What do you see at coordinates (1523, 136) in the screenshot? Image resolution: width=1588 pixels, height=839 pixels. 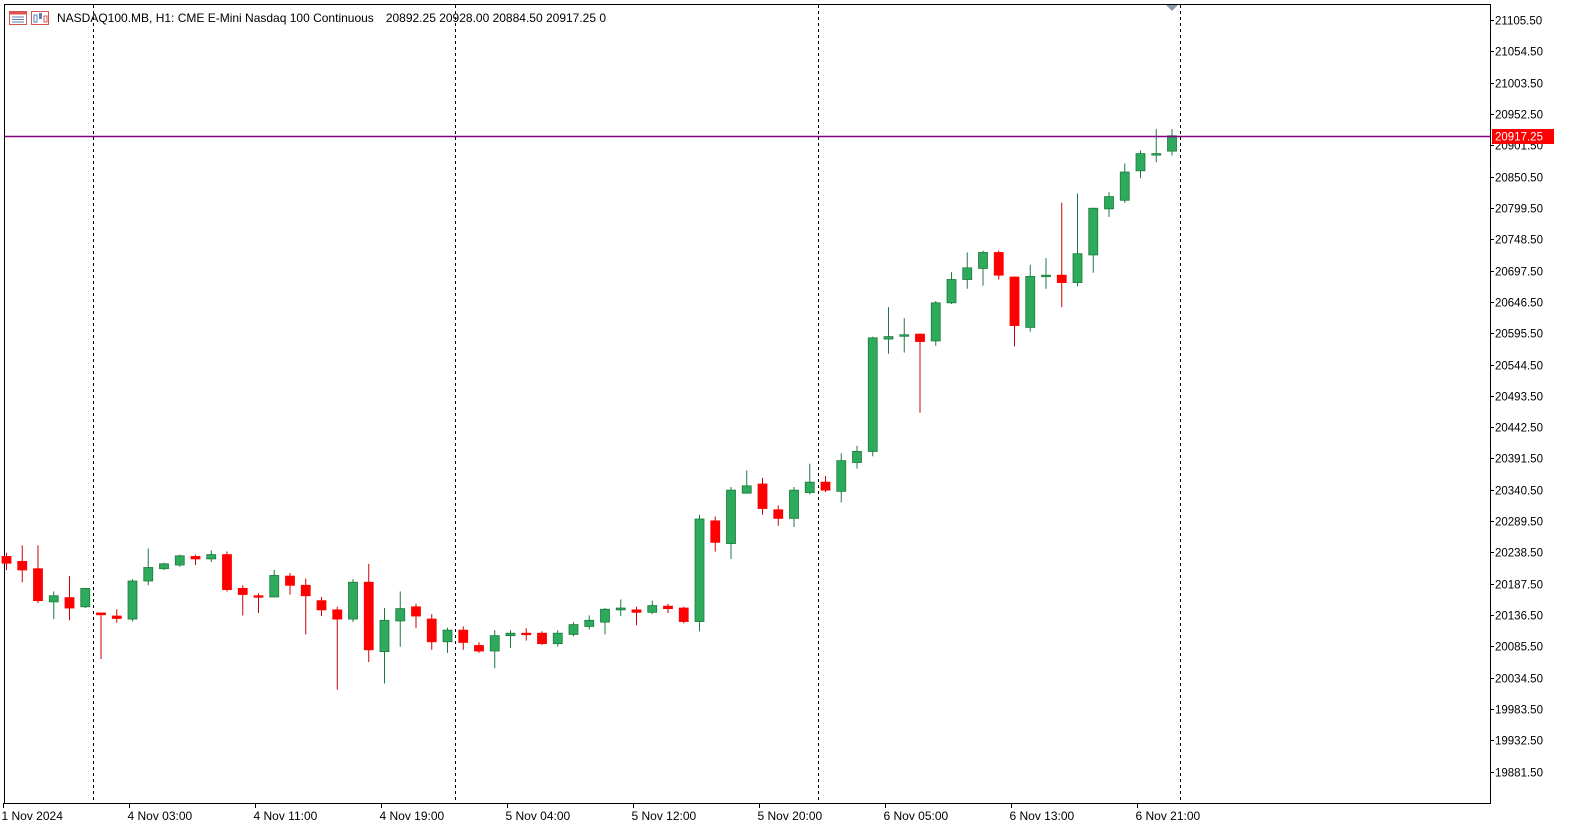 I see `price-tag: 20917.25` at bounding box center [1523, 136].